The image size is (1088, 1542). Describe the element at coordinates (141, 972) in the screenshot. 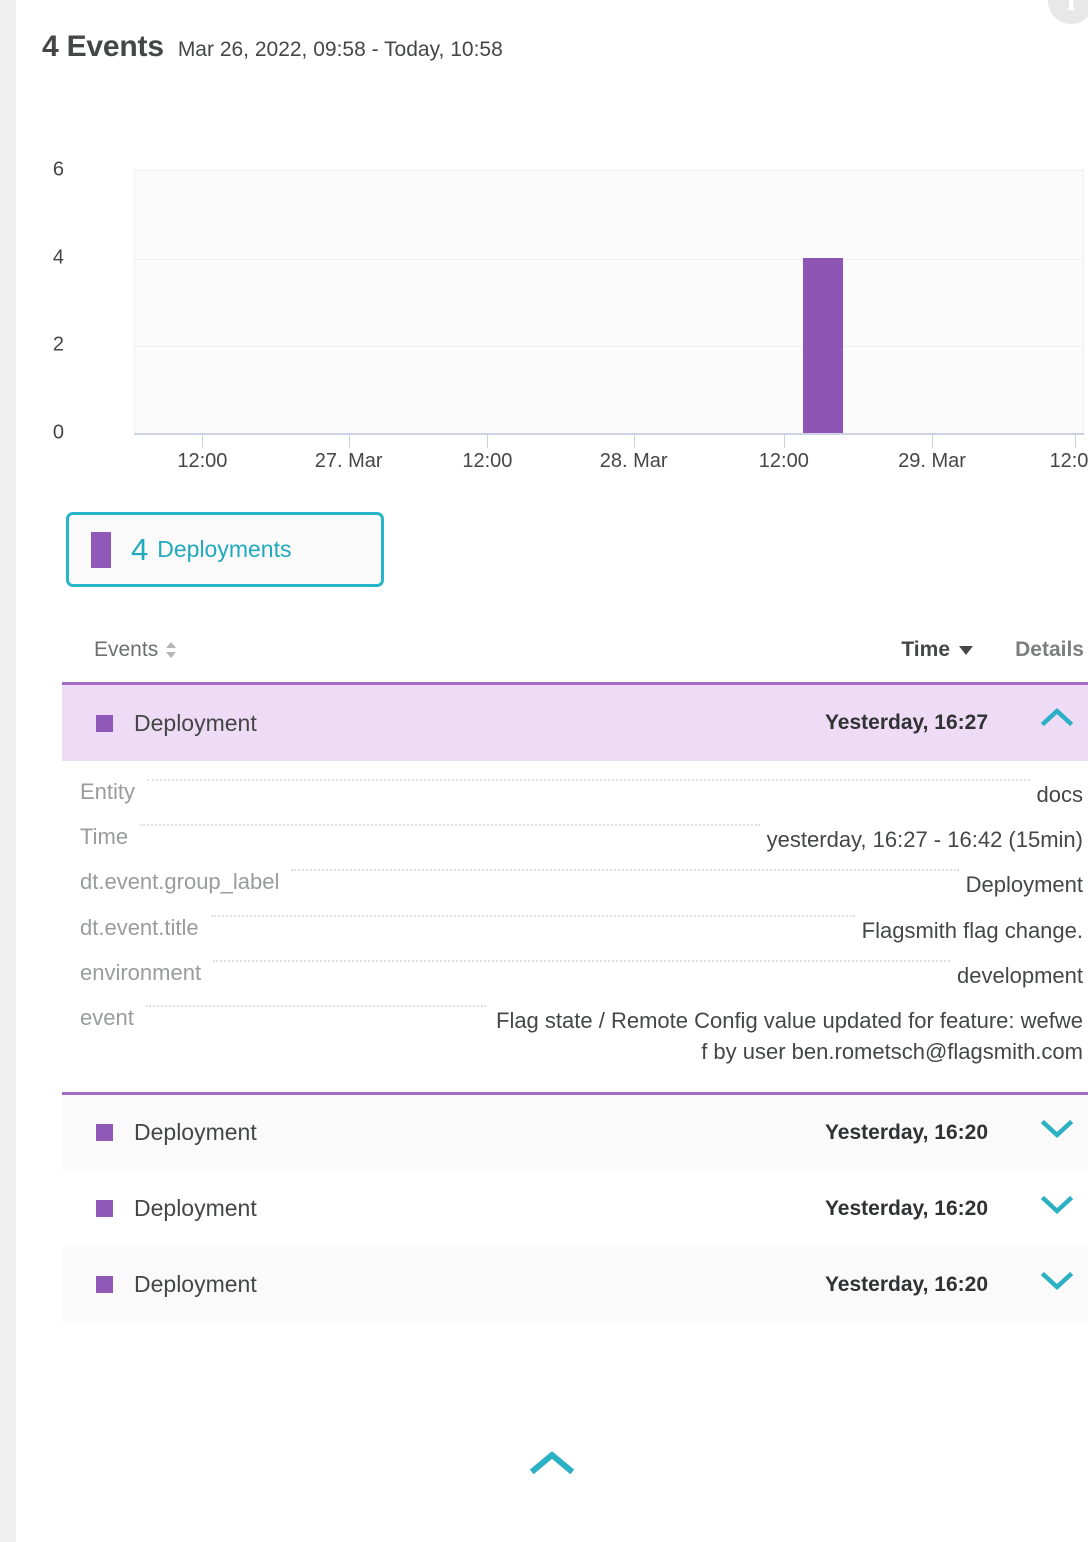

I see `detail-label: environment` at that location.